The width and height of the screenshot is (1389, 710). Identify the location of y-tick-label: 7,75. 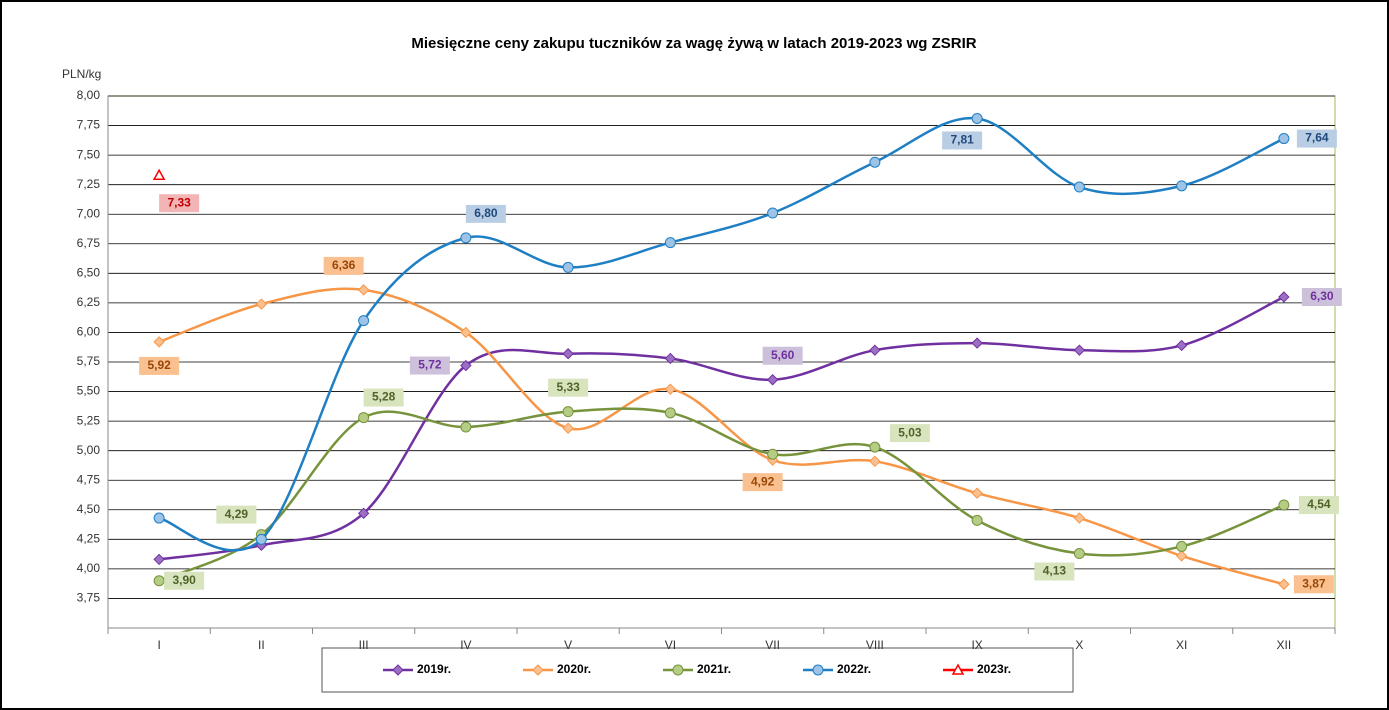
(89, 125).